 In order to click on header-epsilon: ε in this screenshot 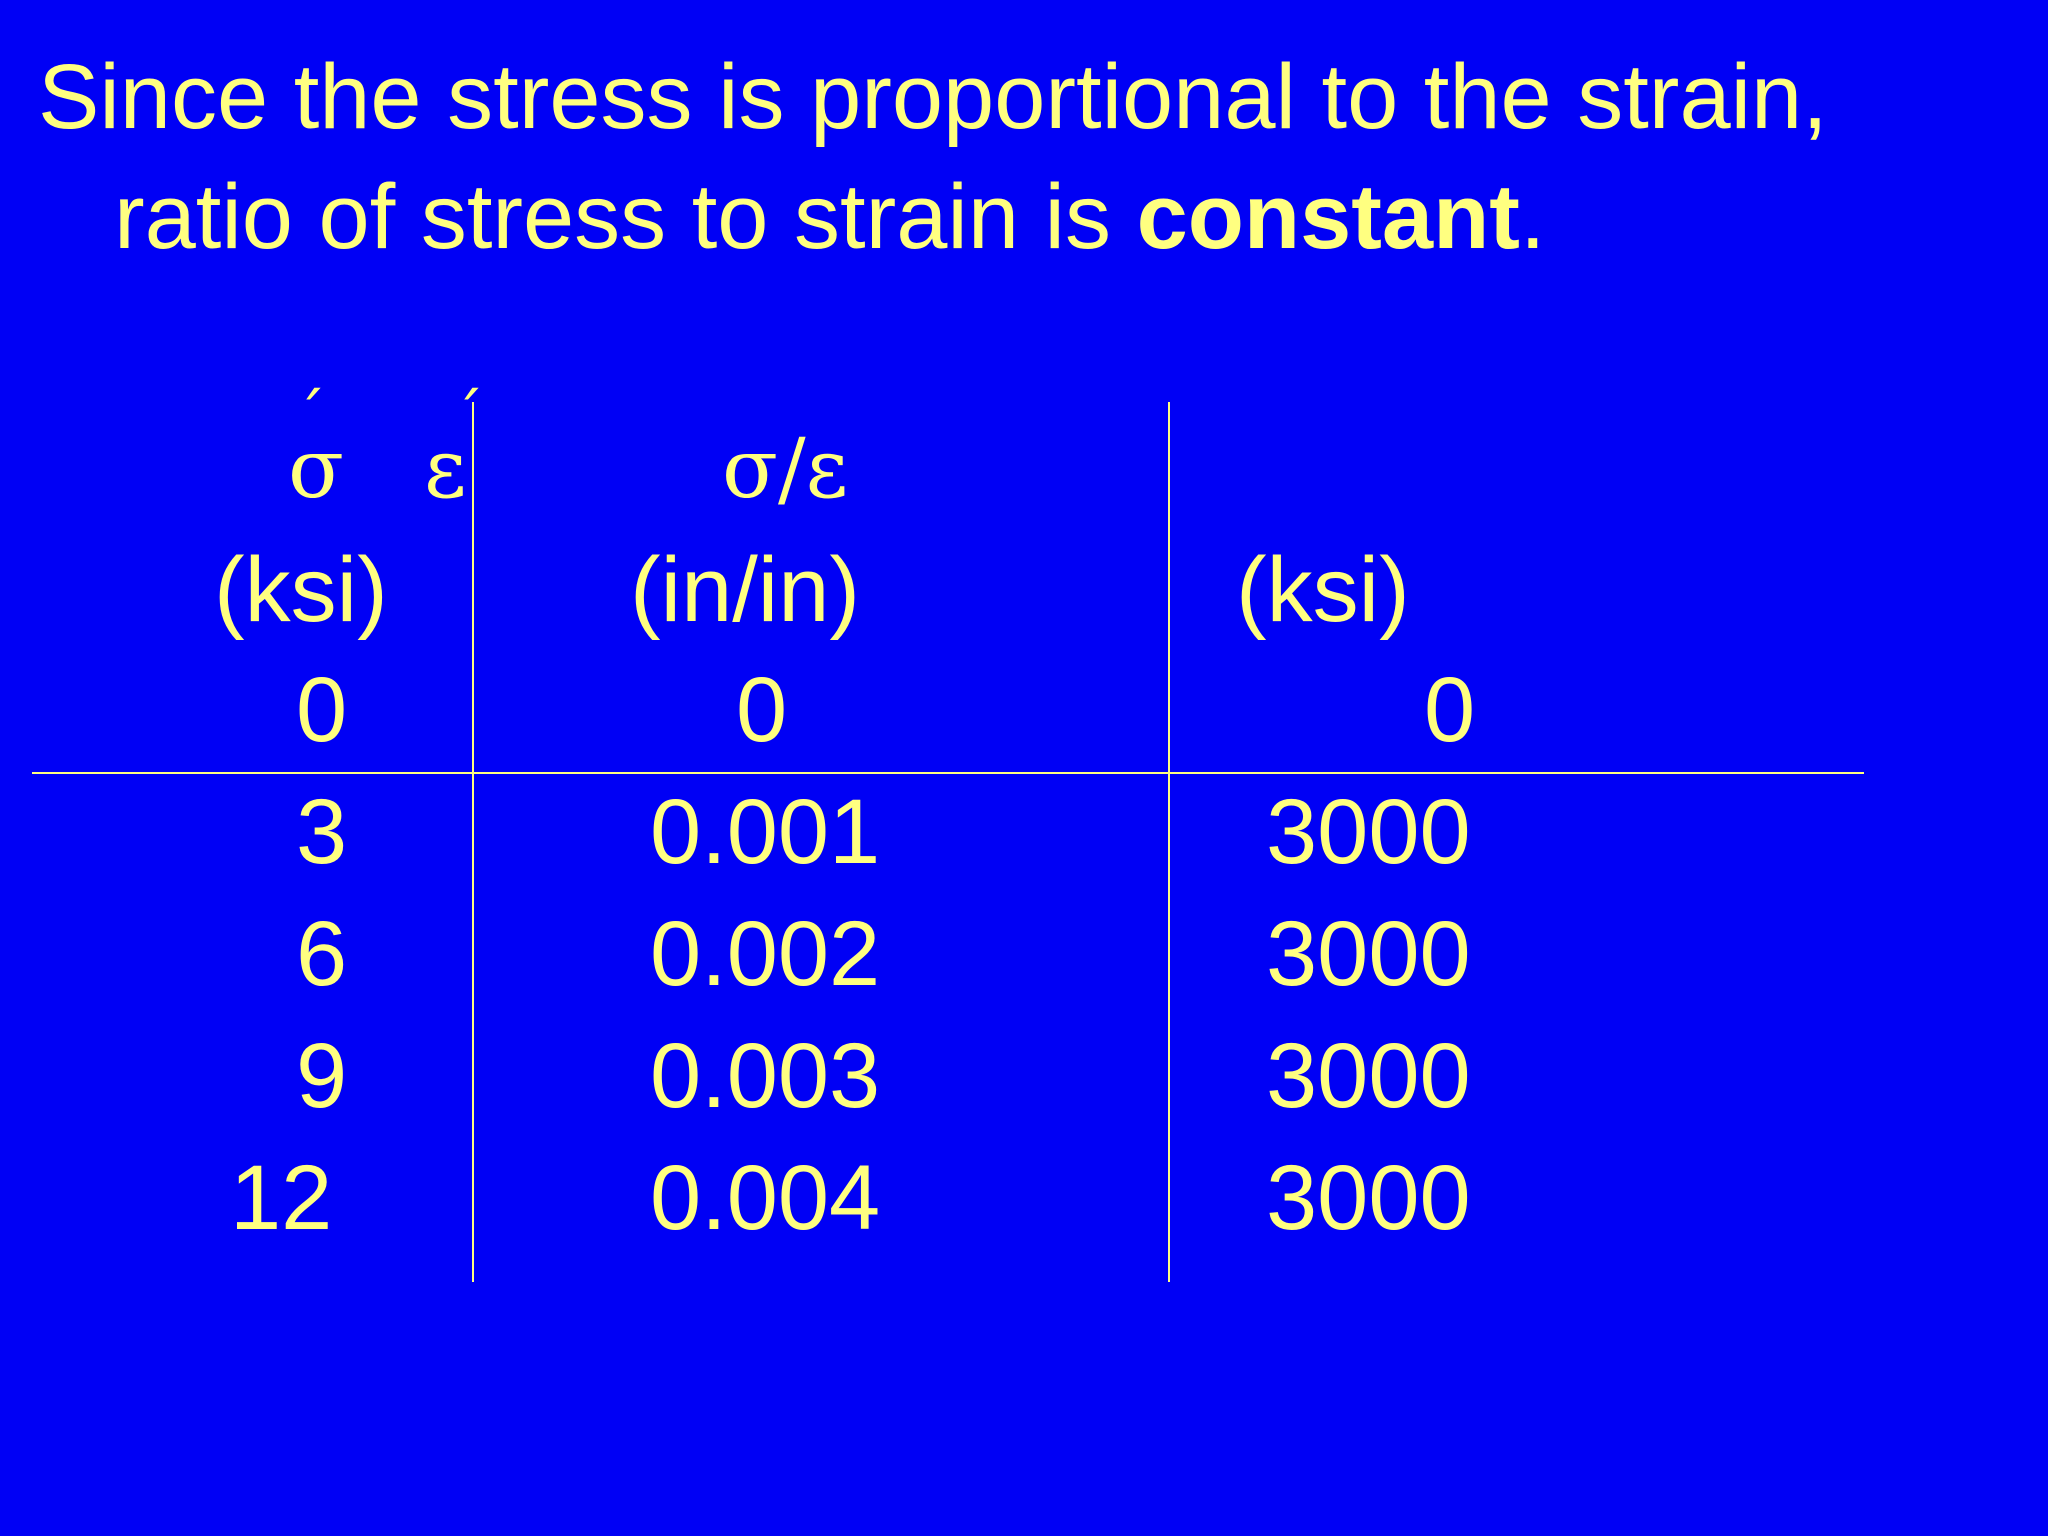, I will do `click(445, 469)`.